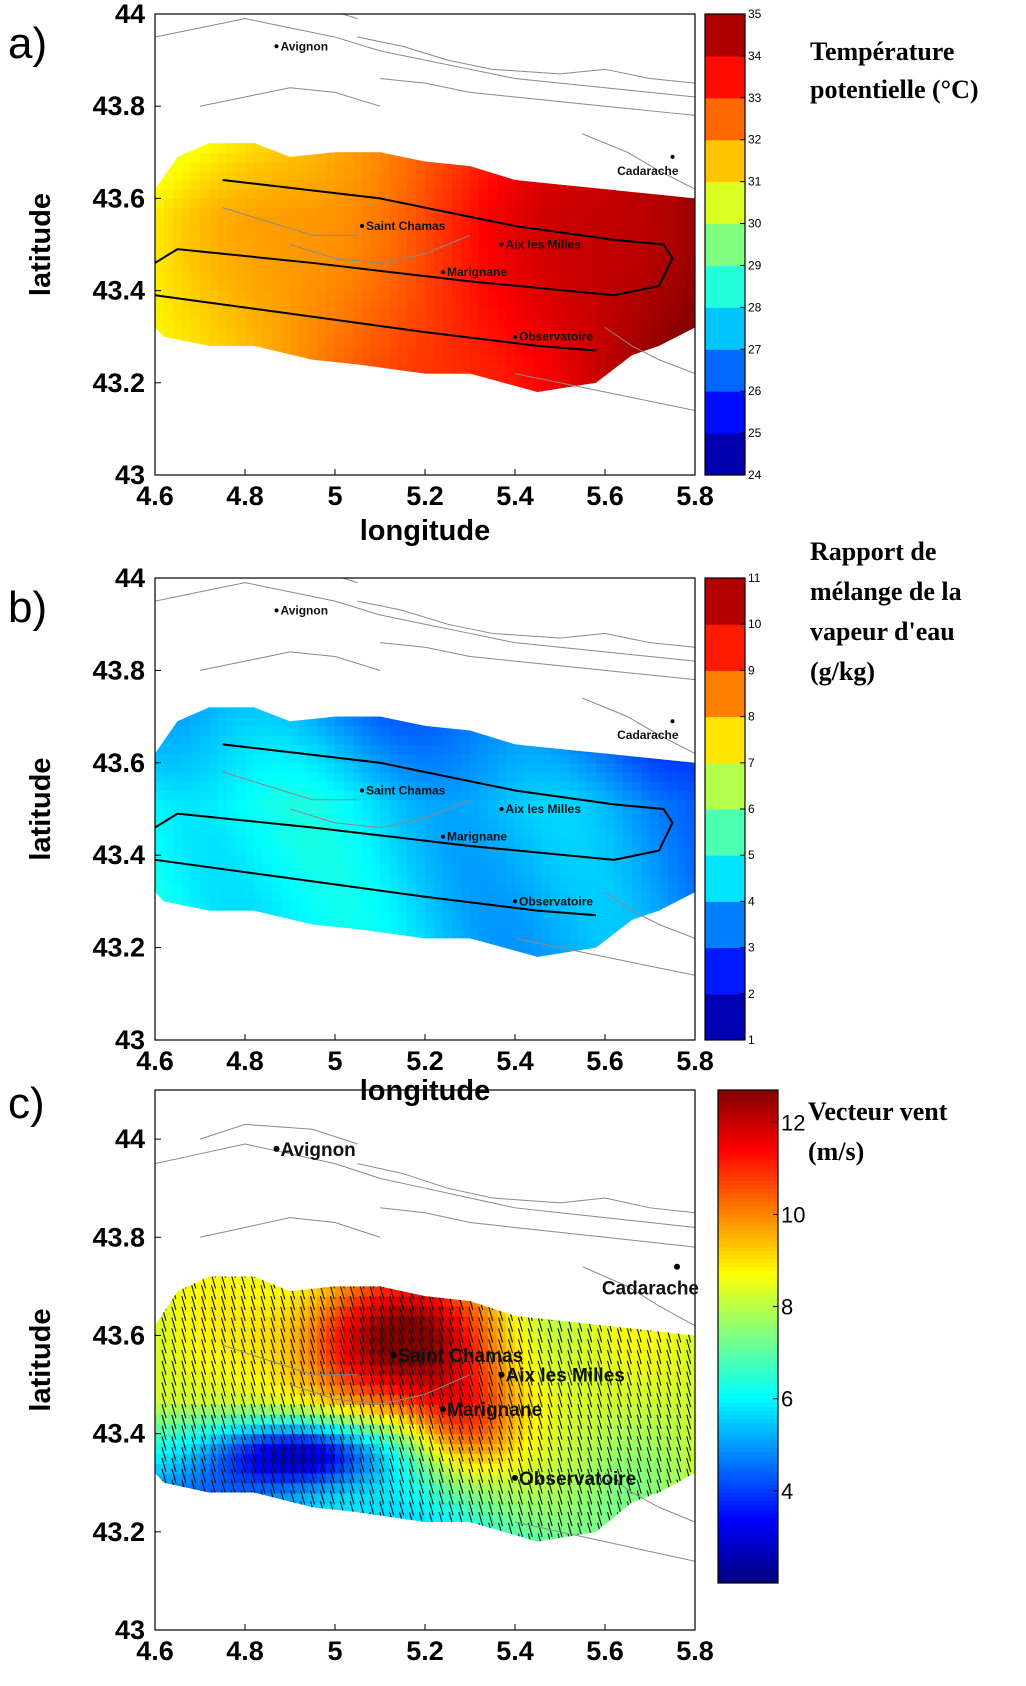 This screenshot has height=1686, width=1026. I want to click on colorbar-segment, so click(725, 601).